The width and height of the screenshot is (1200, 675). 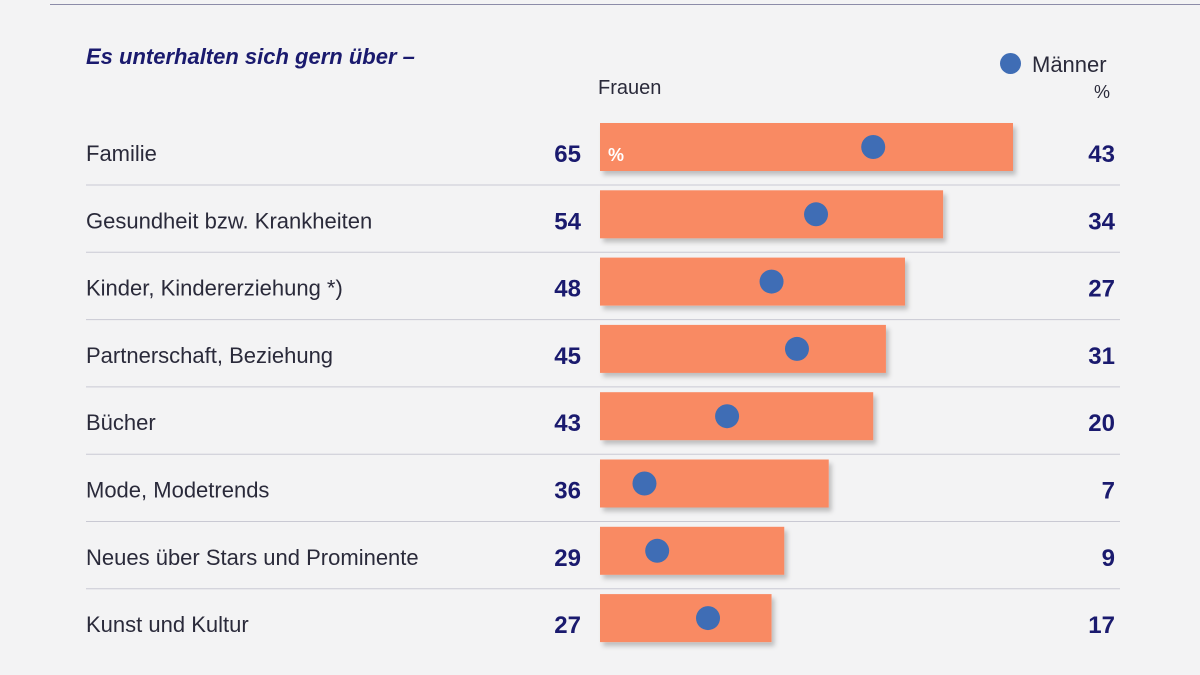 What do you see at coordinates (567, 289) in the screenshot?
I see `frauen-value-label: 48` at bounding box center [567, 289].